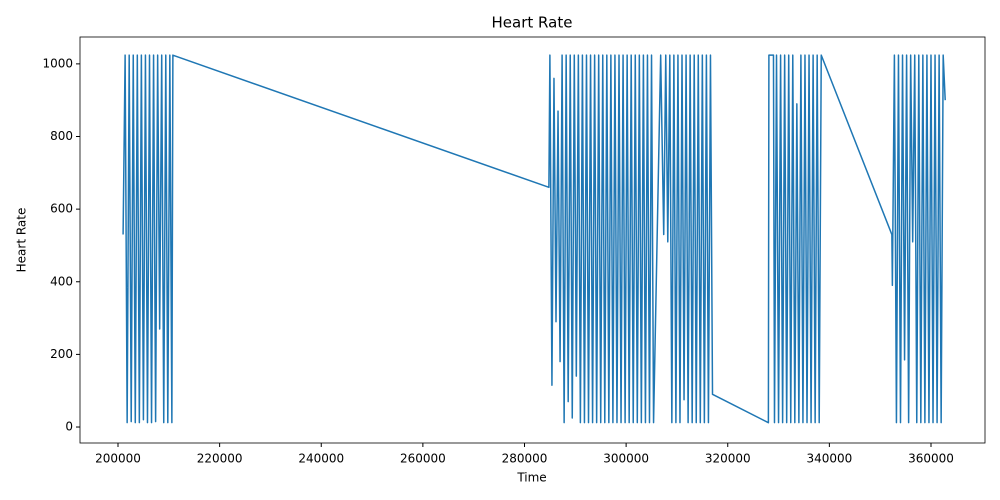 The height and width of the screenshot is (500, 1000). I want to click on chart-title: Heart Rate, so click(532, 23).